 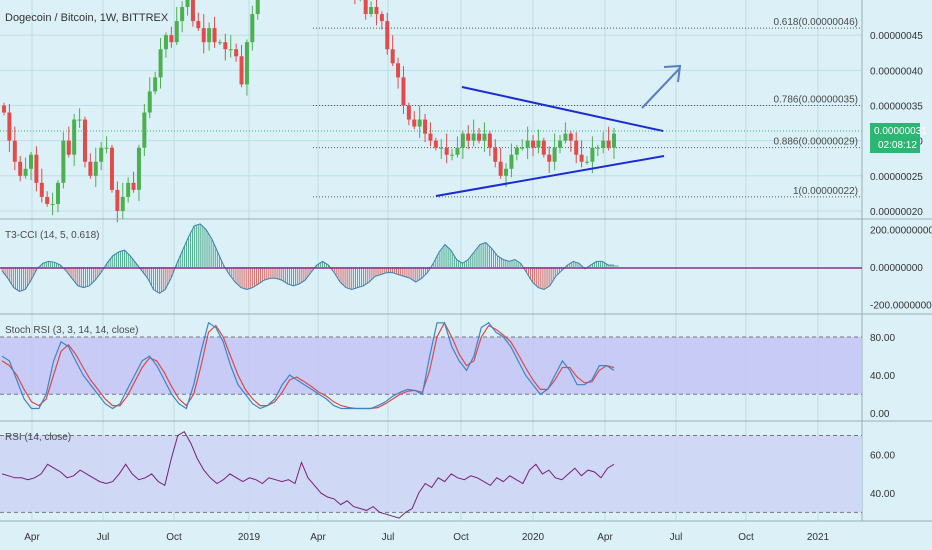 What do you see at coordinates (308, 475) in the screenshot?
I see `rsi-line` at bounding box center [308, 475].